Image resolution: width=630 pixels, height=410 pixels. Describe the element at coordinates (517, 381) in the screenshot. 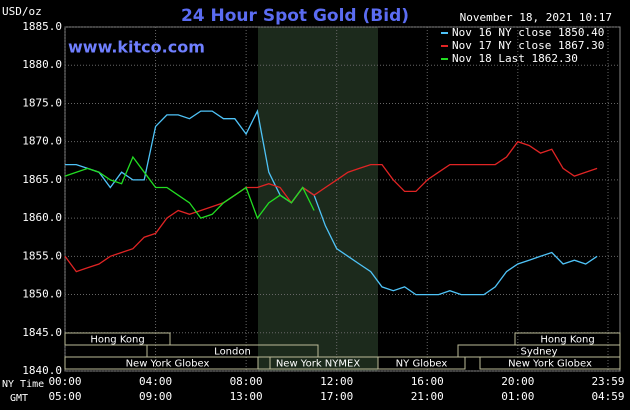

I see `x-tick-label: 20:00` at that location.